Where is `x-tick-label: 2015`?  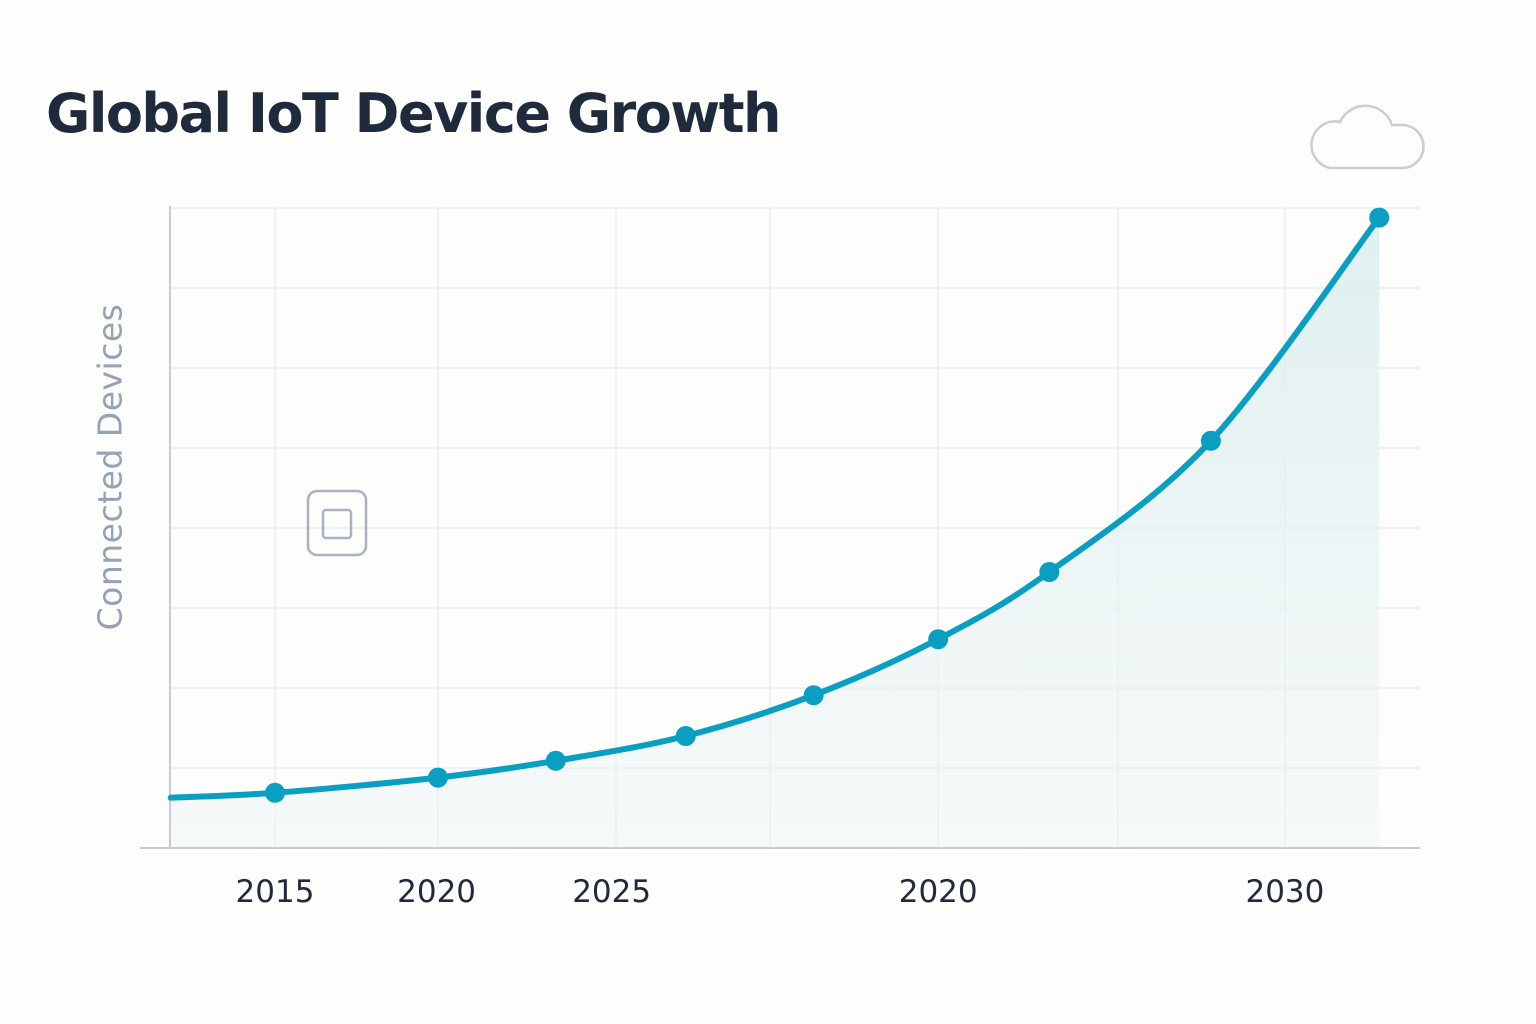
x-tick-label: 2015 is located at coordinates (275, 892).